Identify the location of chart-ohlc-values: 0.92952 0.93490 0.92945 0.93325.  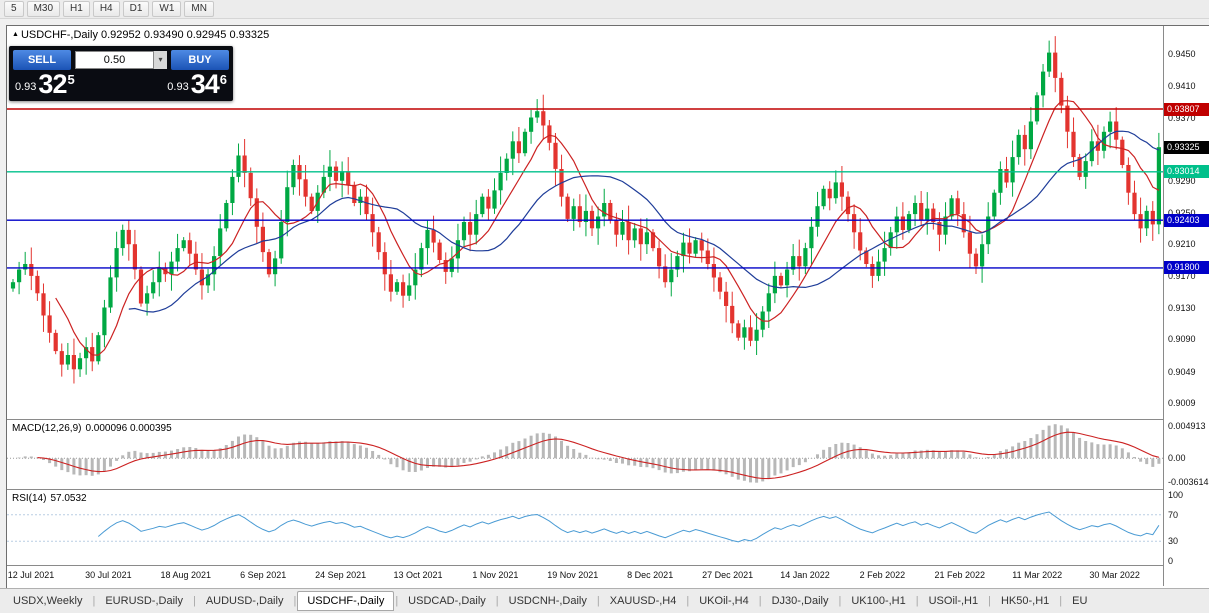
(185, 35).